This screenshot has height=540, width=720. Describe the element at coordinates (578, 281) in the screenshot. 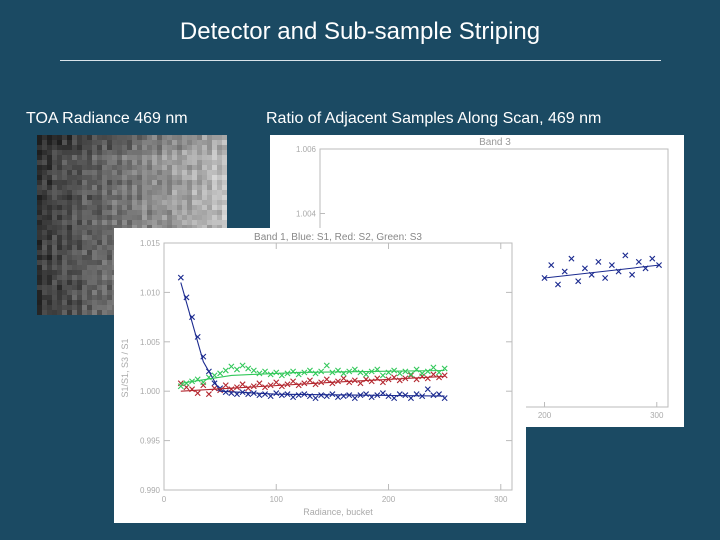

I see `band3-point` at that location.